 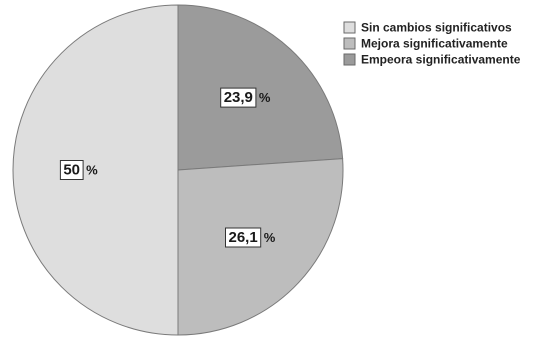 I want to click on legend-entry-sin-cambios-significativos: Sin cambios significativos, so click(x=427, y=28).